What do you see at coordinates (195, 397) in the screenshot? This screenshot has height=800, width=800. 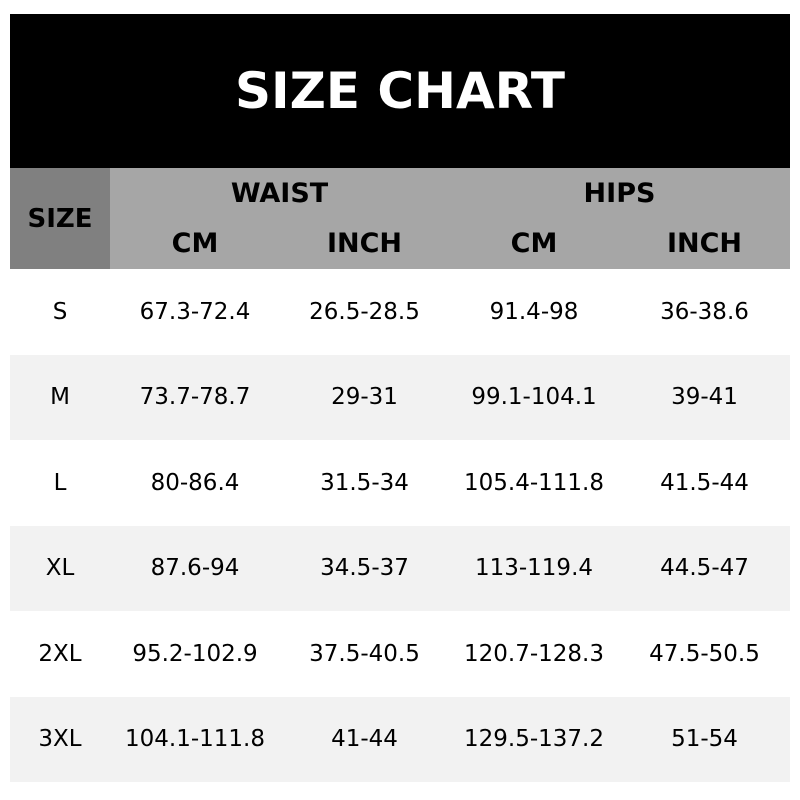 I see `waist-cm-cell: 73.7-78.7` at bounding box center [195, 397].